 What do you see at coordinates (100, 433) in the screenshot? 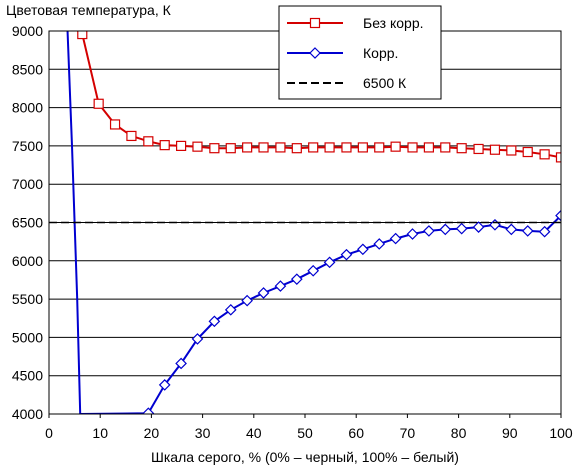
I see `x-tick-label: 10` at bounding box center [100, 433].